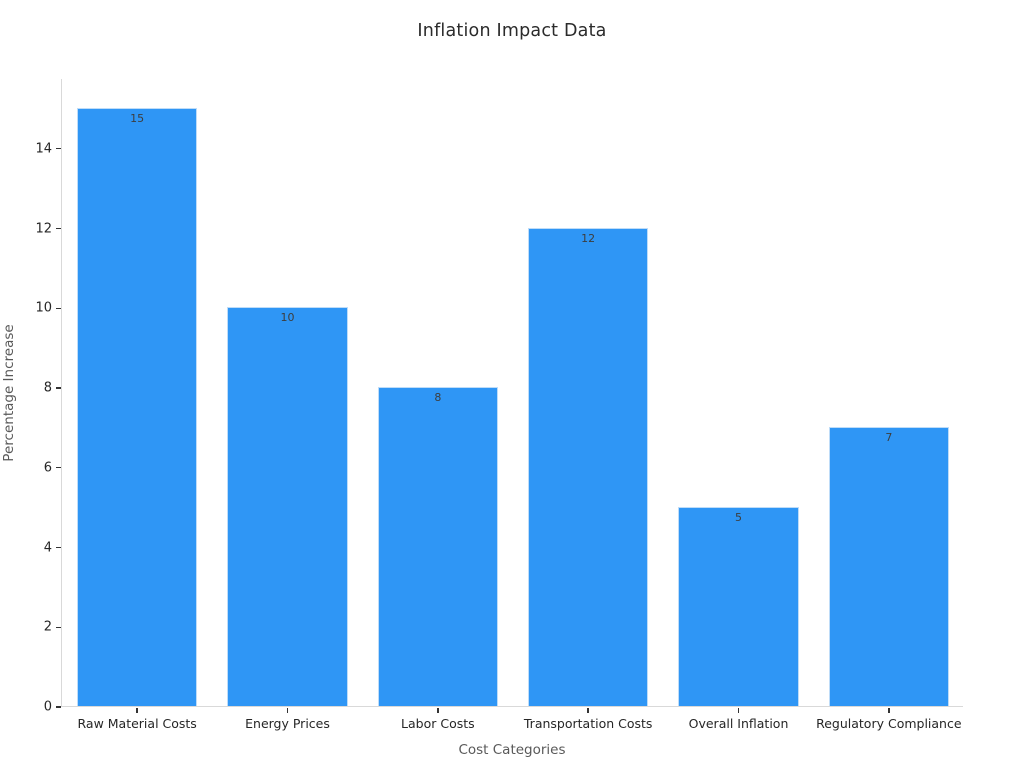 The image size is (1024, 768). Describe the element at coordinates (47, 627) in the screenshot. I see `y-tick-label: 2` at that location.